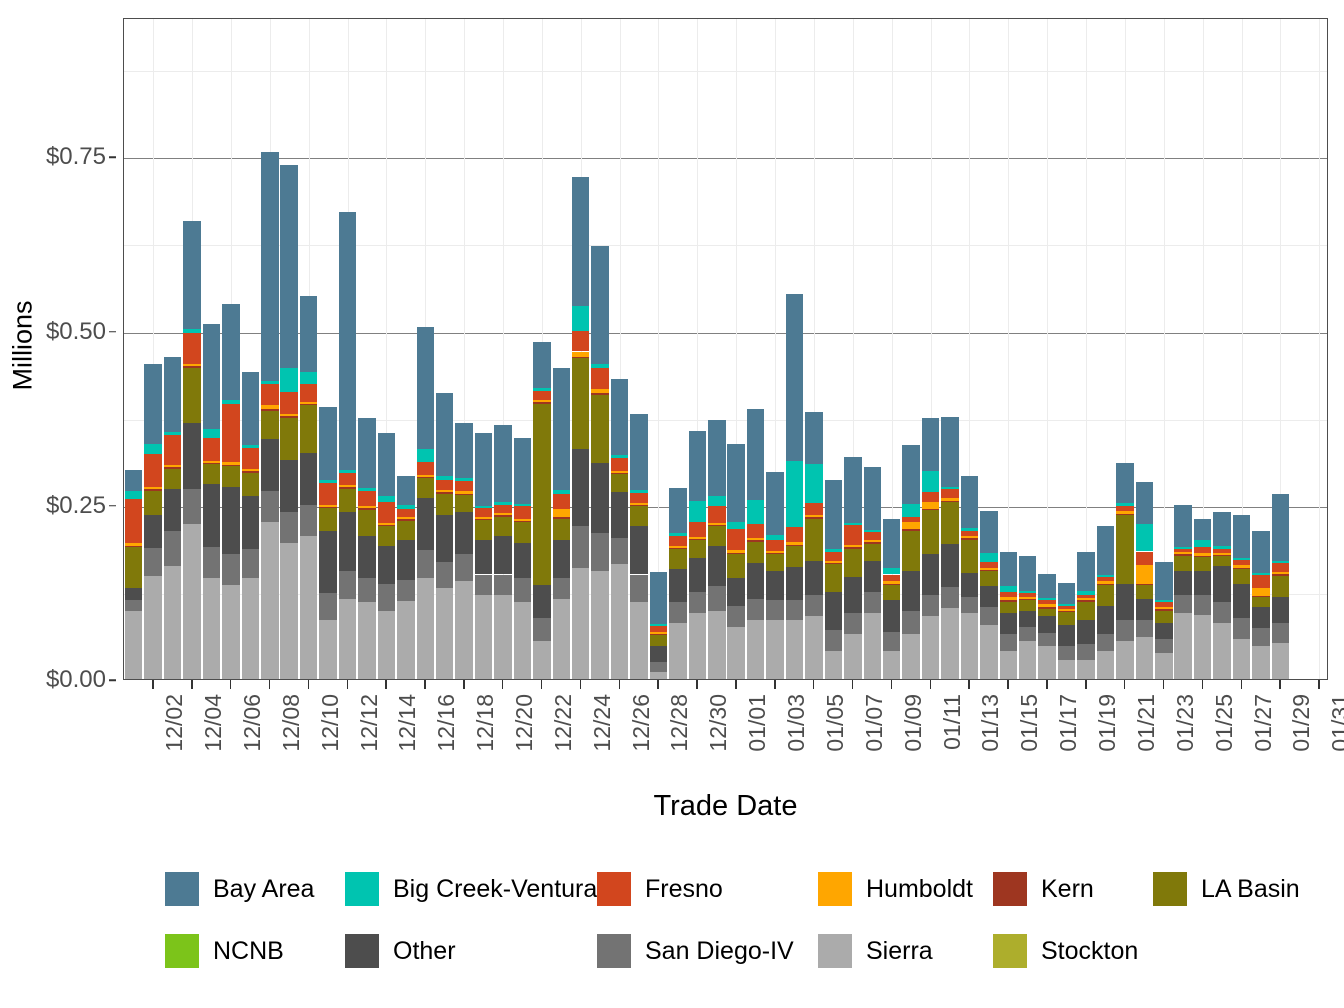 The width and height of the screenshot is (1344, 1008). What do you see at coordinates (1226, 889) in the screenshot?
I see `legend-item: LA Basin` at bounding box center [1226, 889].